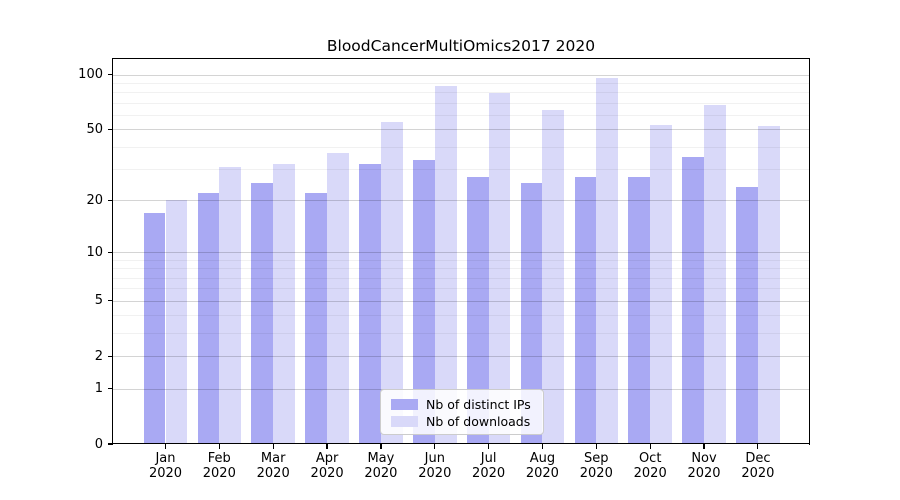  I want to click on y-axis-line, so click(112, 251).